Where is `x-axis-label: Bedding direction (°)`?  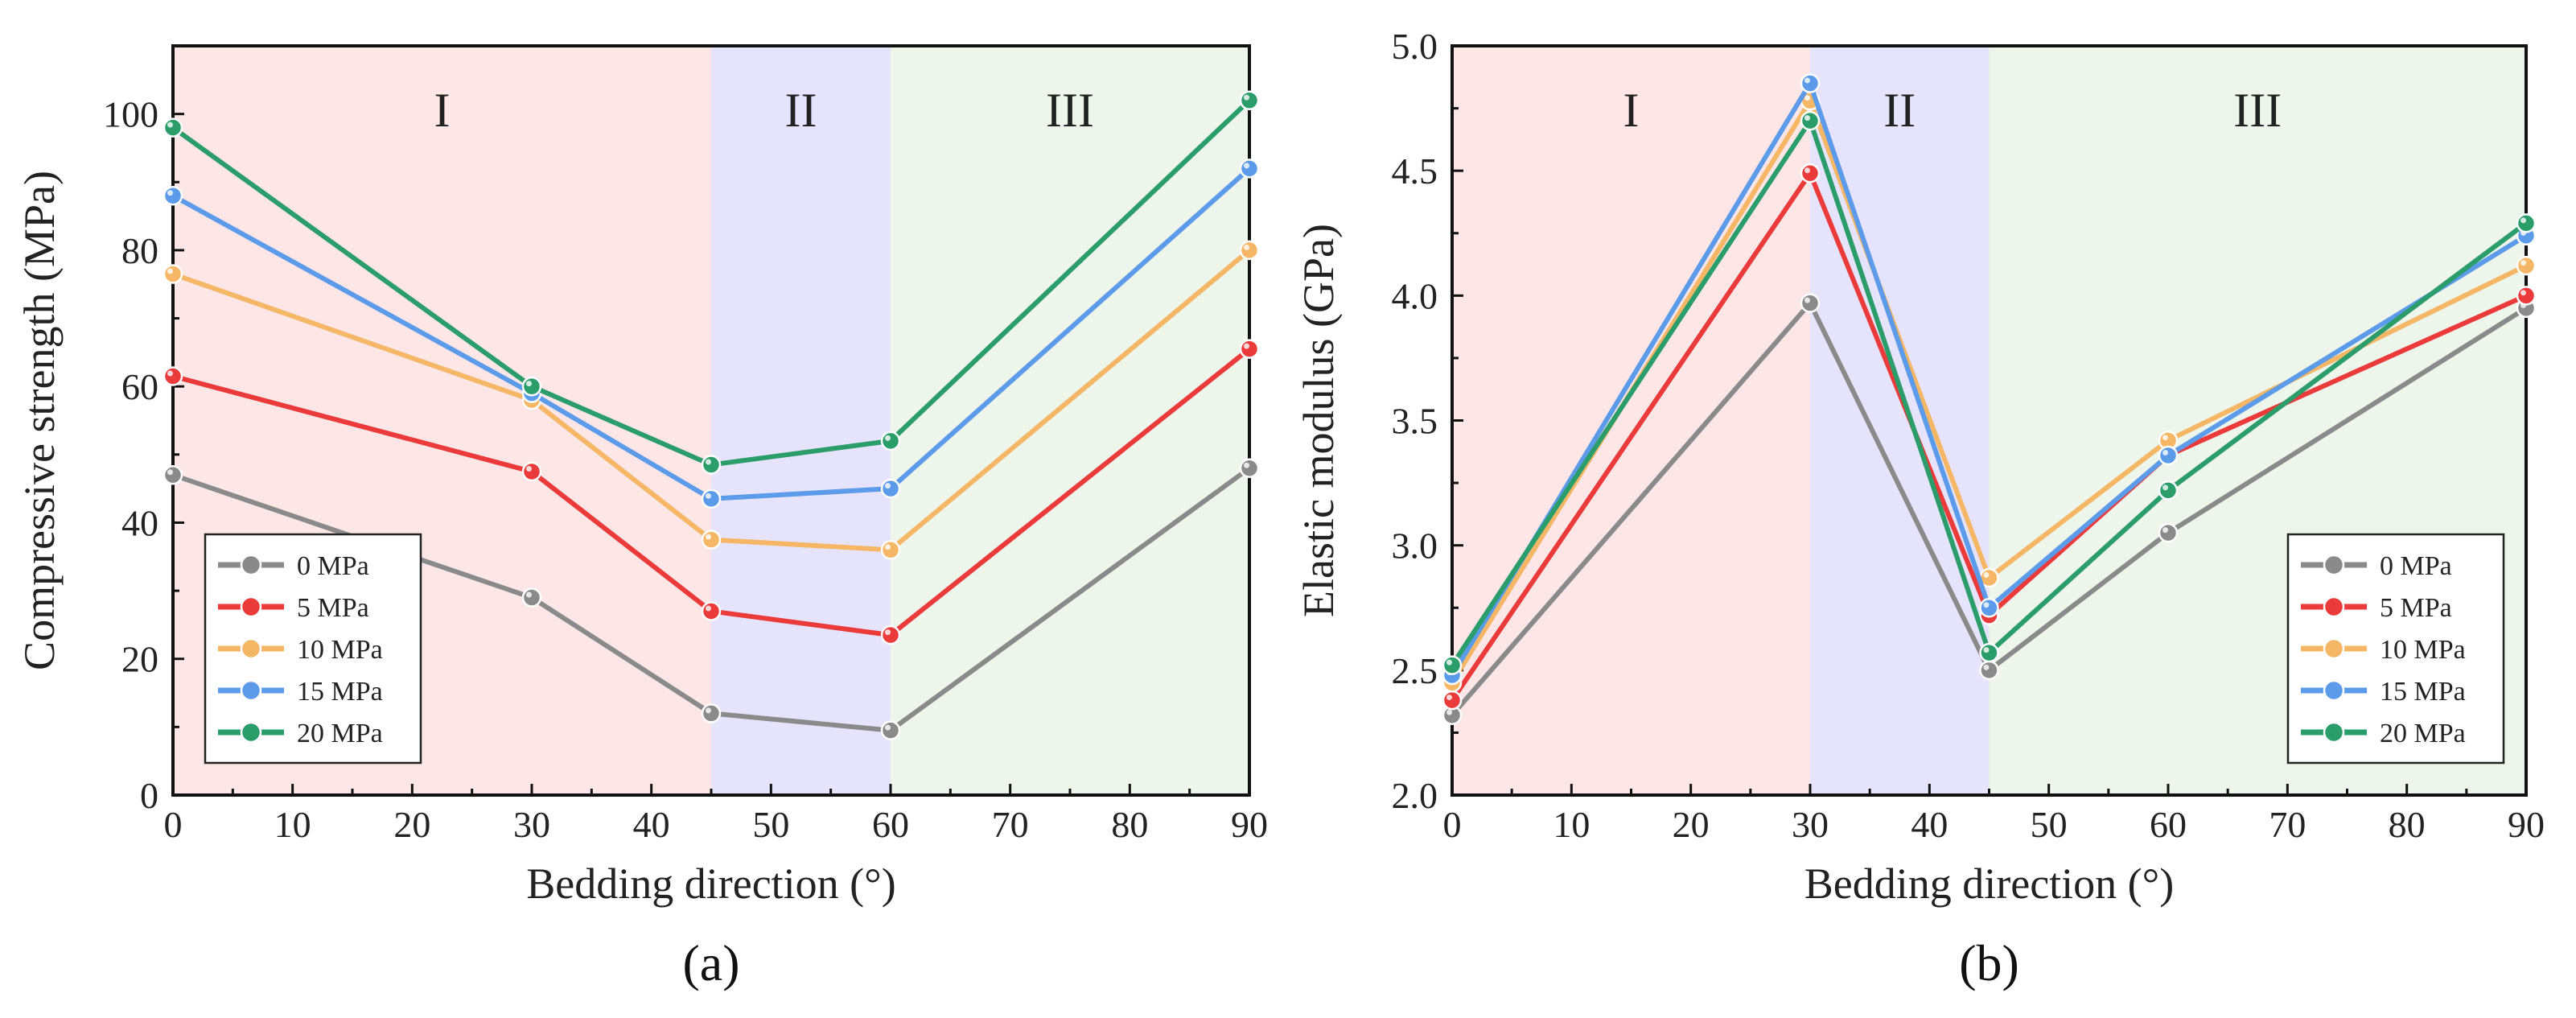 x-axis-label: Bedding direction (°) is located at coordinates (710, 883).